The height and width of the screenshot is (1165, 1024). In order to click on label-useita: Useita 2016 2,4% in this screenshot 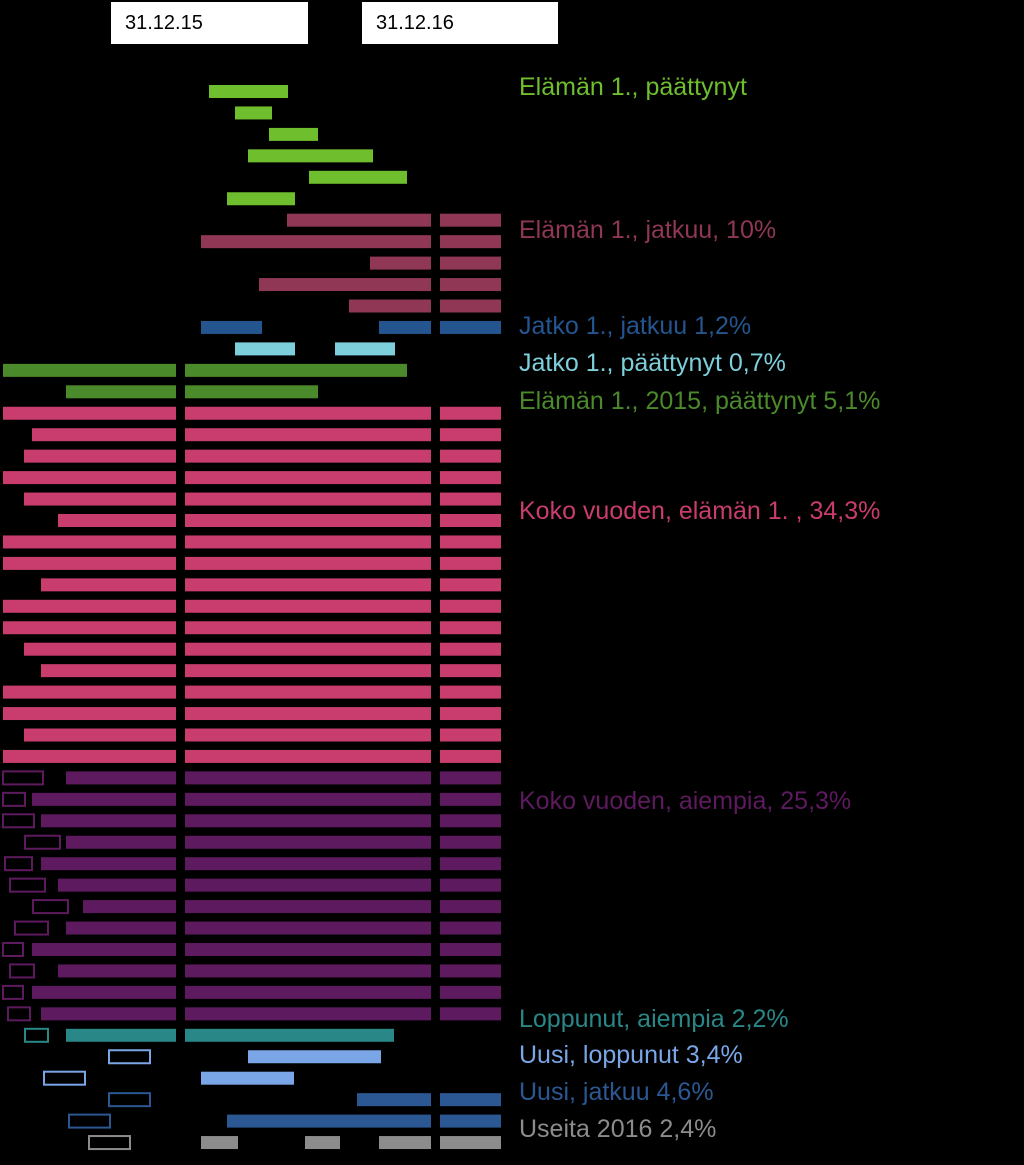, I will do `click(618, 1129)`.